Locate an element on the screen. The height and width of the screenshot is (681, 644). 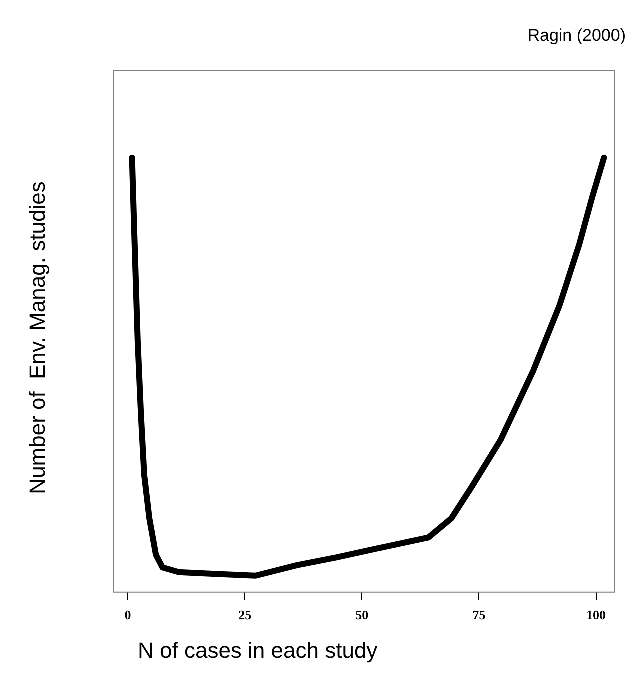
x-axis-title: N of cases in each study is located at coordinates (258, 651).